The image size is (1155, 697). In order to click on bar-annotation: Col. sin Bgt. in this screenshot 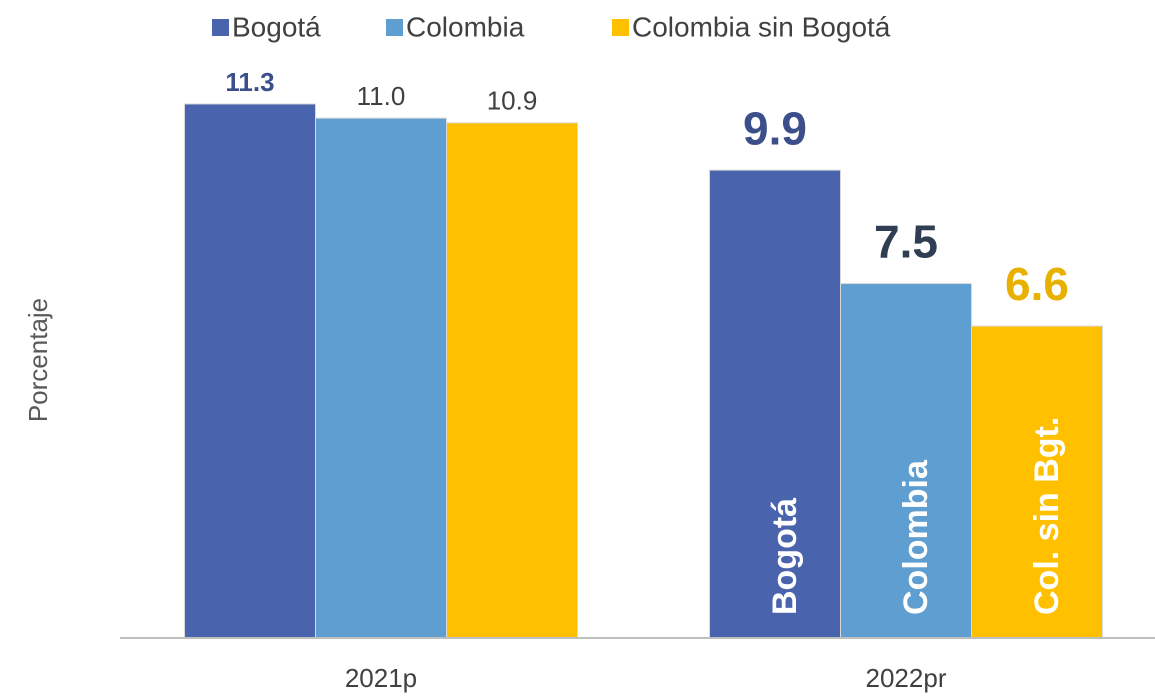, I will do `click(1047, 516)`.